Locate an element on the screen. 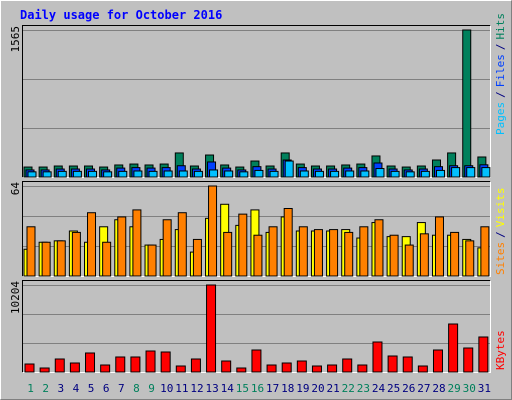 This screenshot has width=512, height=400. x-tick-label: 2 is located at coordinates (45, 388).